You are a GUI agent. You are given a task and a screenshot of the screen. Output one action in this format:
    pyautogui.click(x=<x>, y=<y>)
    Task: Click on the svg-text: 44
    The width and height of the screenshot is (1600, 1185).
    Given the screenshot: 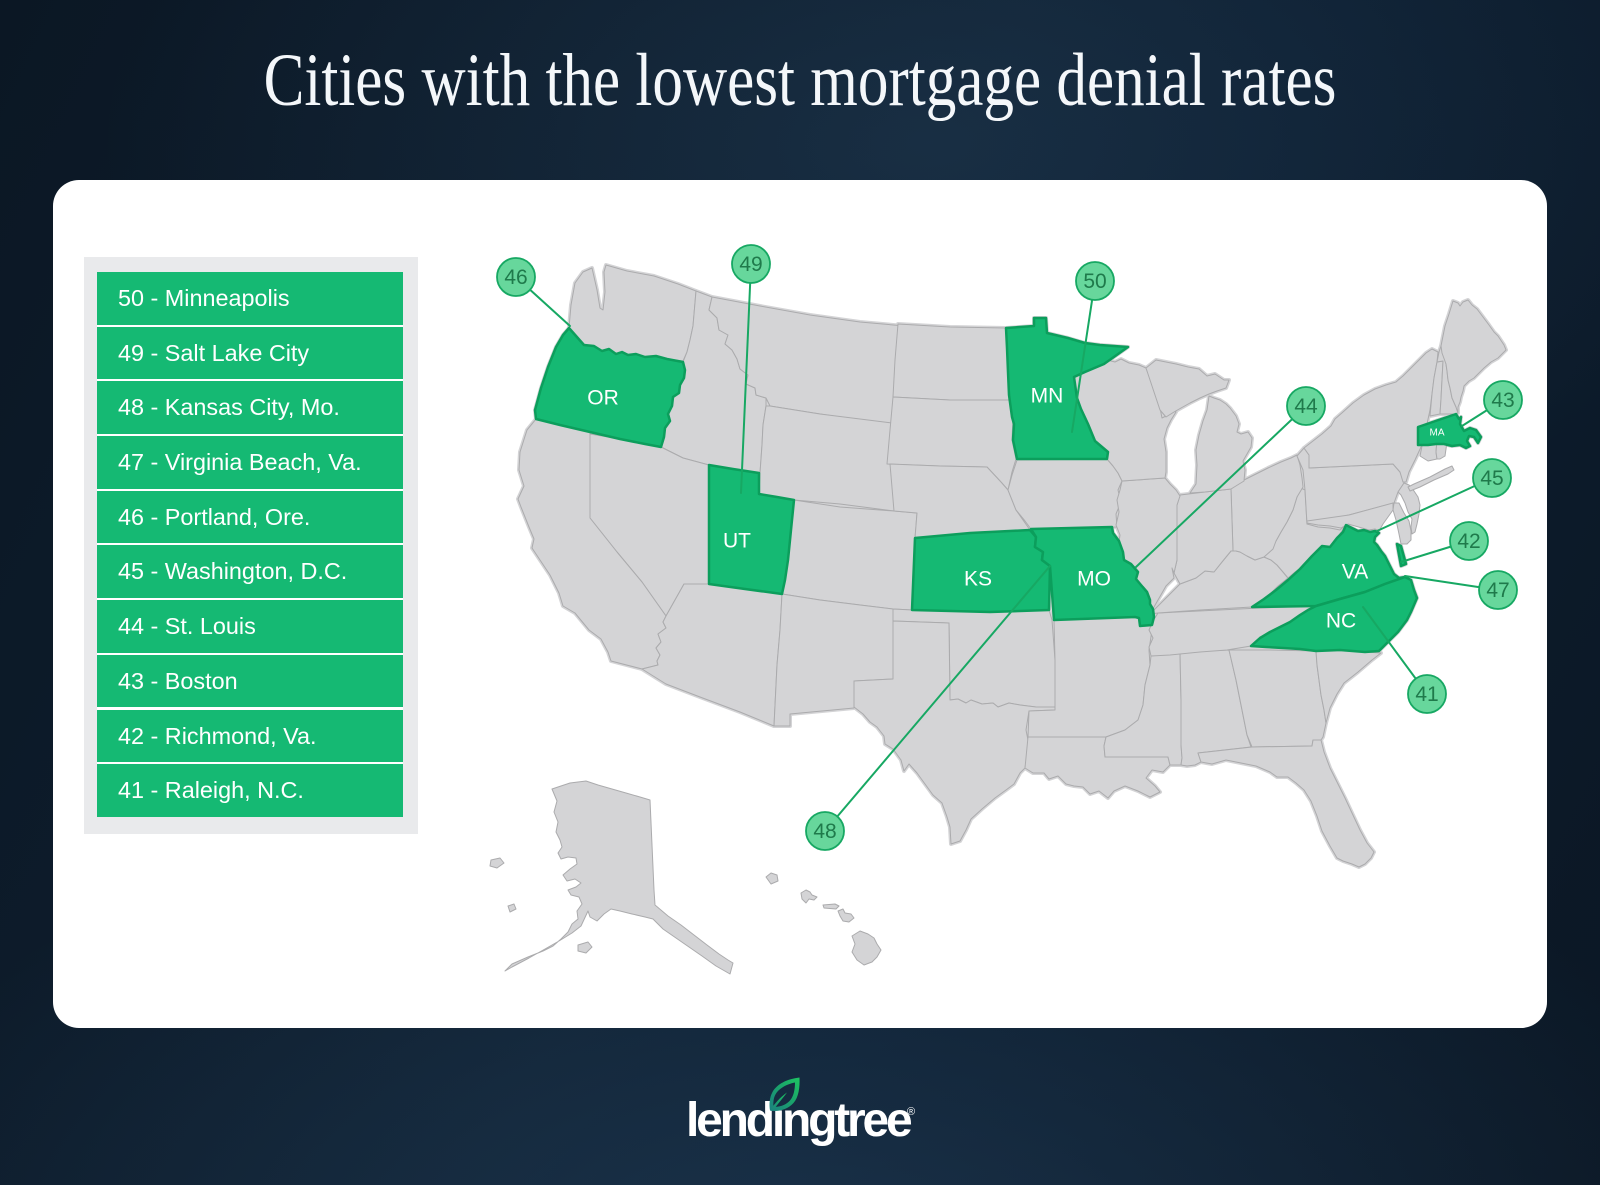 What is the action you would take?
    pyautogui.click(x=1306, y=406)
    